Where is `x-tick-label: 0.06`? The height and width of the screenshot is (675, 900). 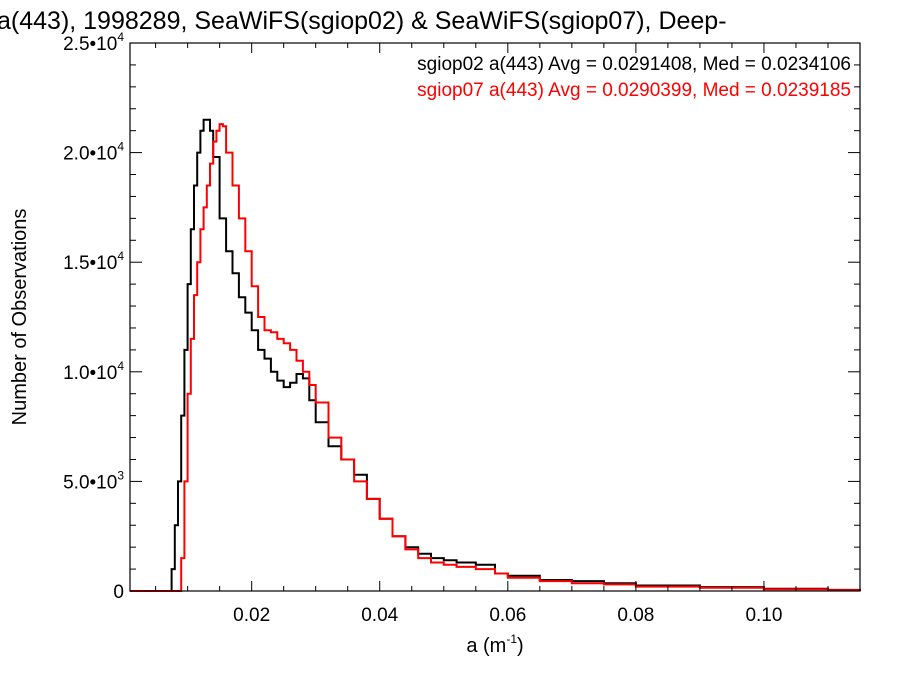 x-tick-label: 0.06 is located at coordinates (507, 615).